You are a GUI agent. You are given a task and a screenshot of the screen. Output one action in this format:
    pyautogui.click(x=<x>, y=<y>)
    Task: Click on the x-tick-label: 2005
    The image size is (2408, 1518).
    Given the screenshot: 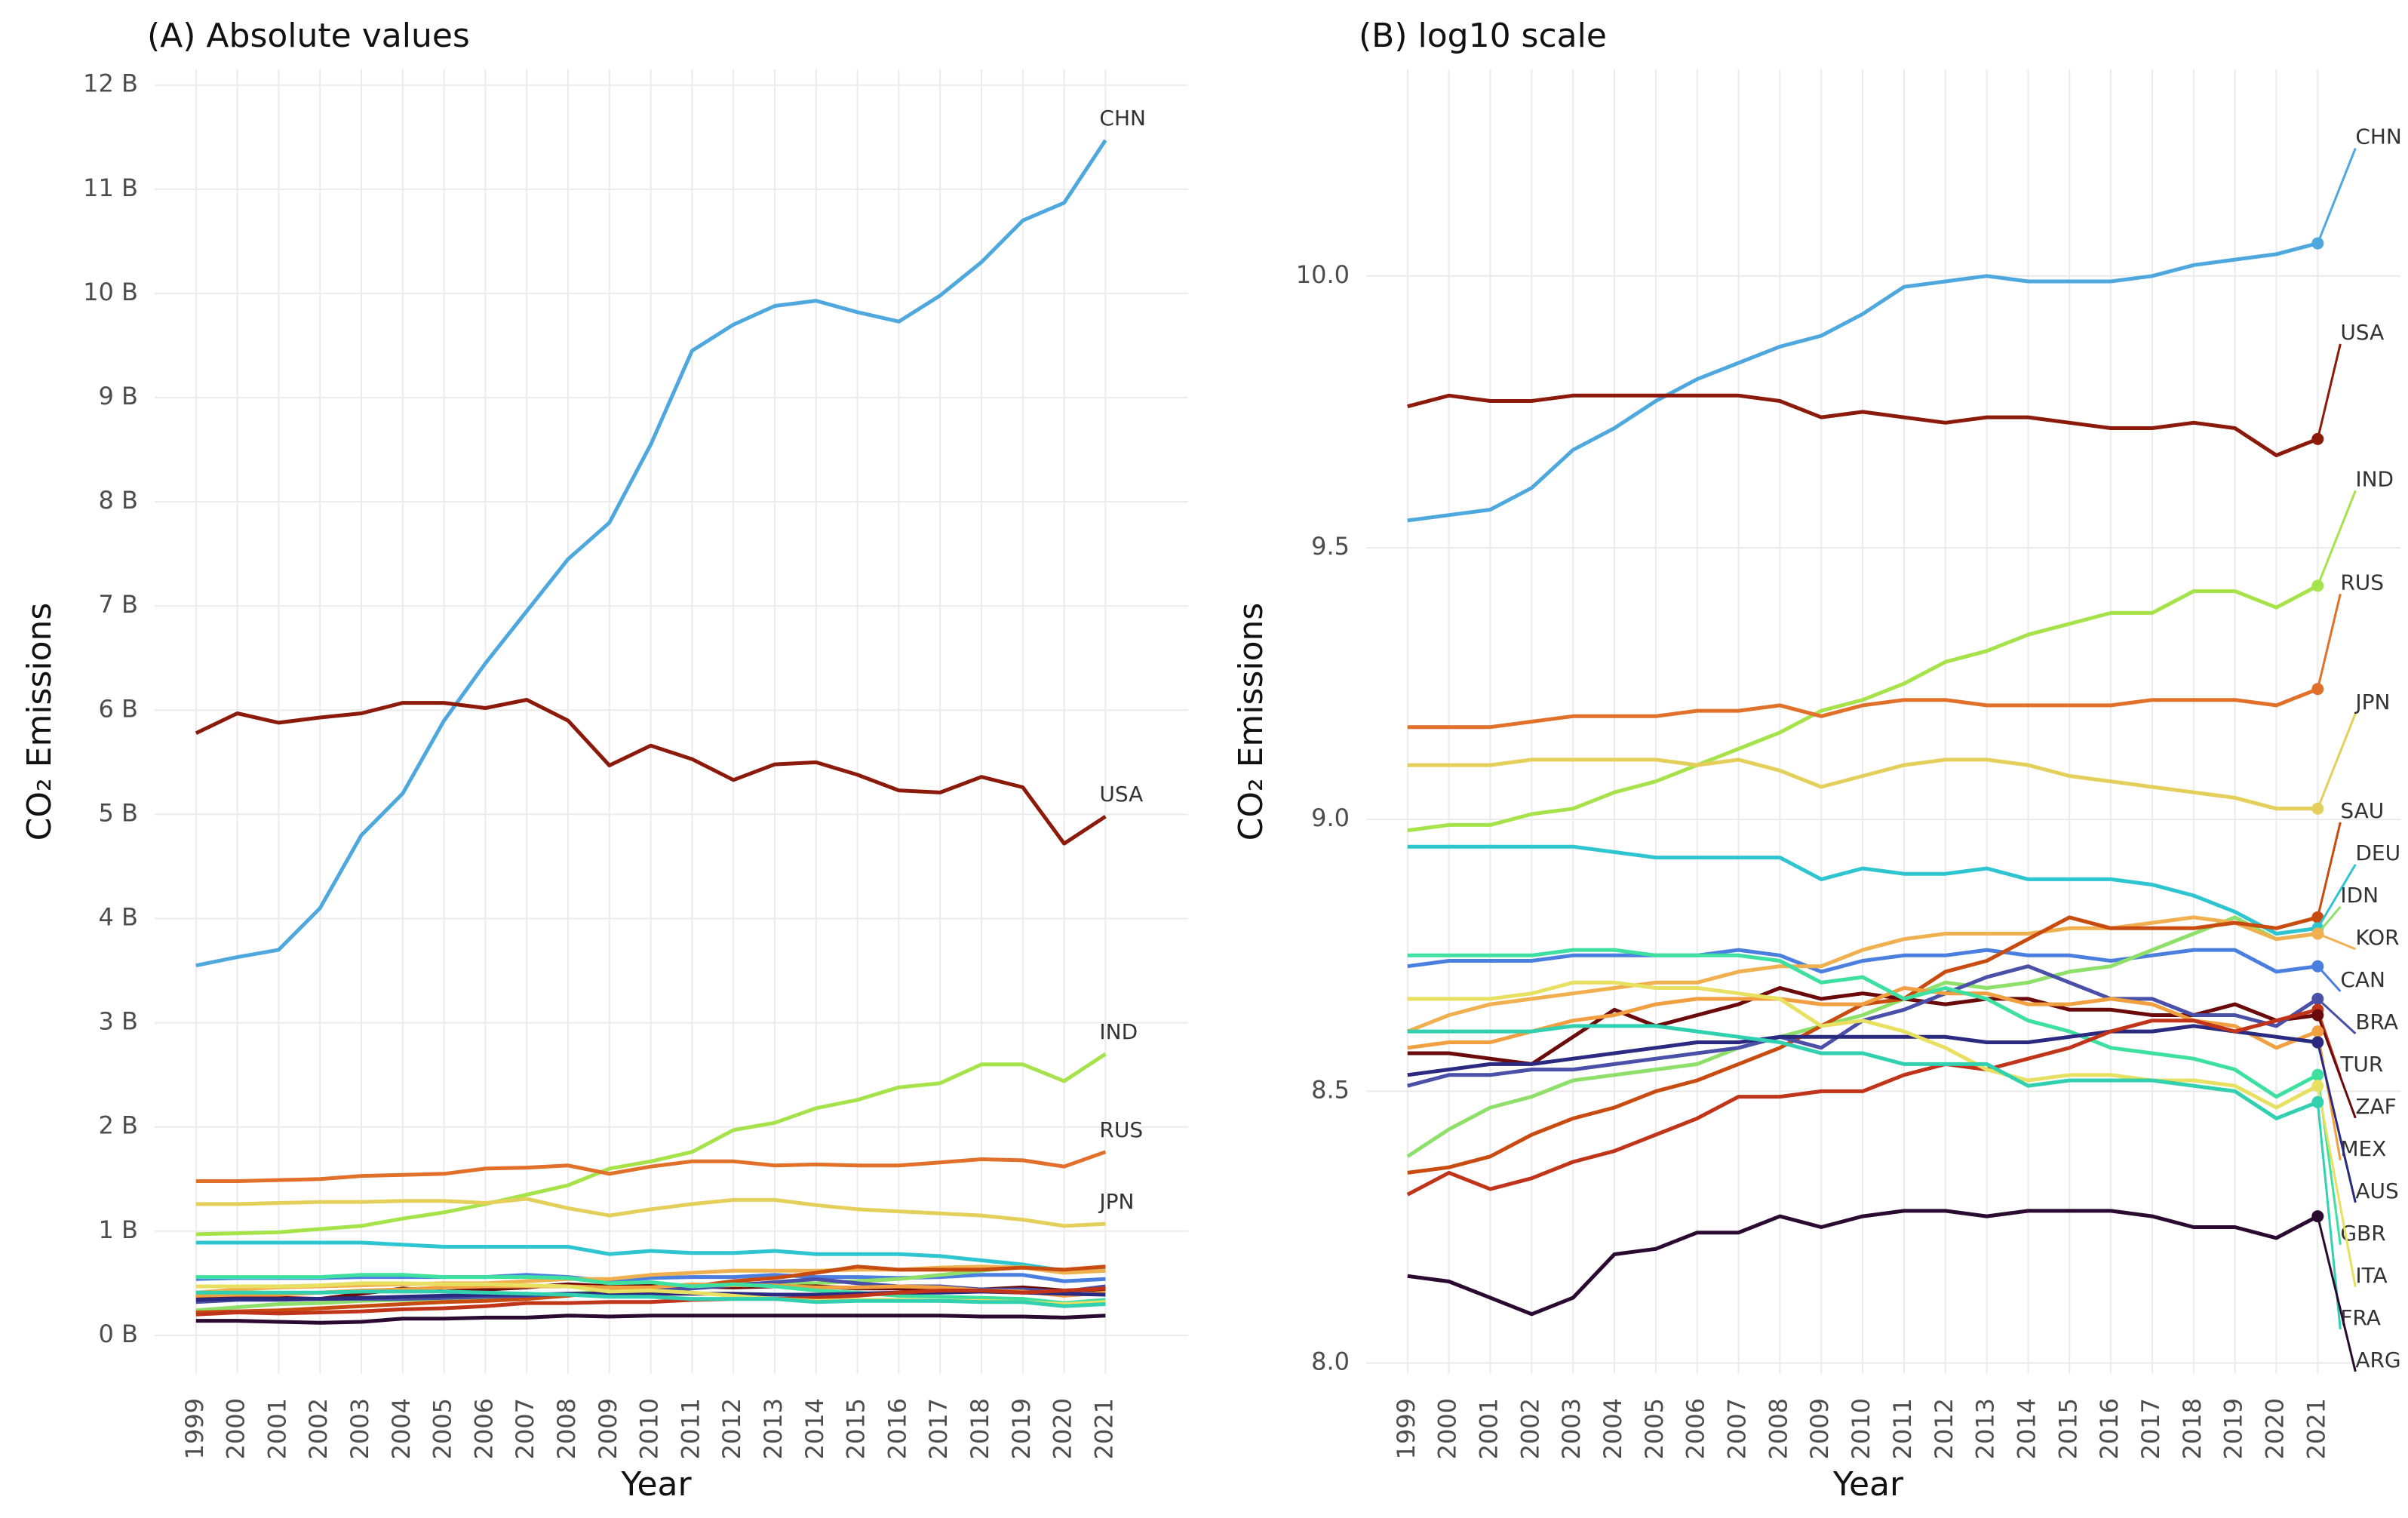 What is the action you would take?
    pyautogui.click(x=1654, y=1428)
    